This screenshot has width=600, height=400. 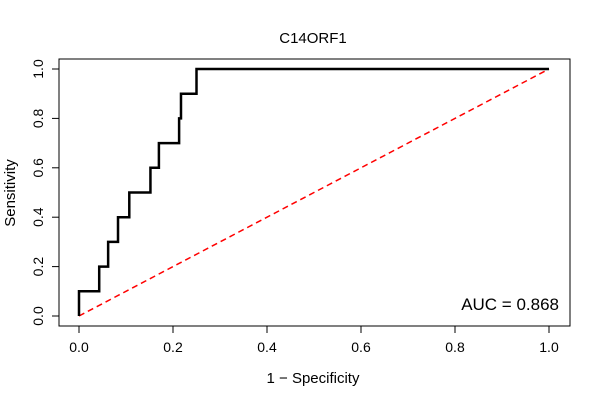 What do you see at coordinates (549, 347) in the screenshot?
I see `x-tick-label: 1.0` at bounding box center [549, 347].